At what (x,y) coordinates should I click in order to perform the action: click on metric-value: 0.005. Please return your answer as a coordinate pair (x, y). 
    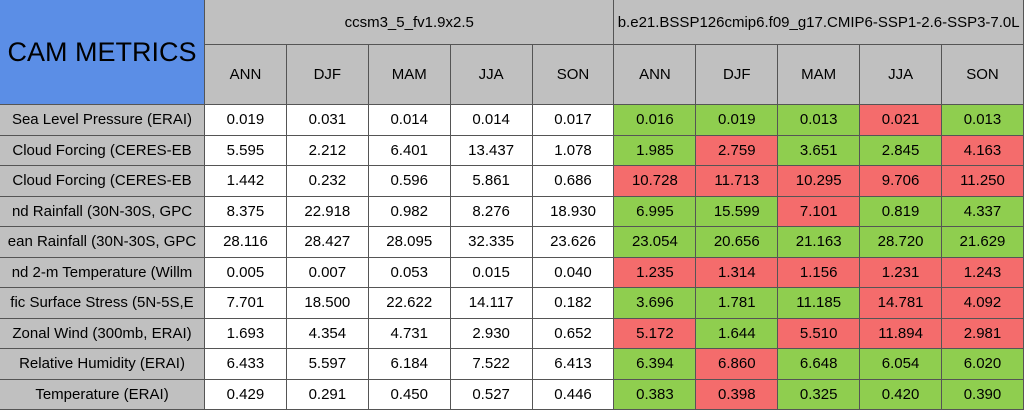
    Looking at the image, I should click on (246, 272).